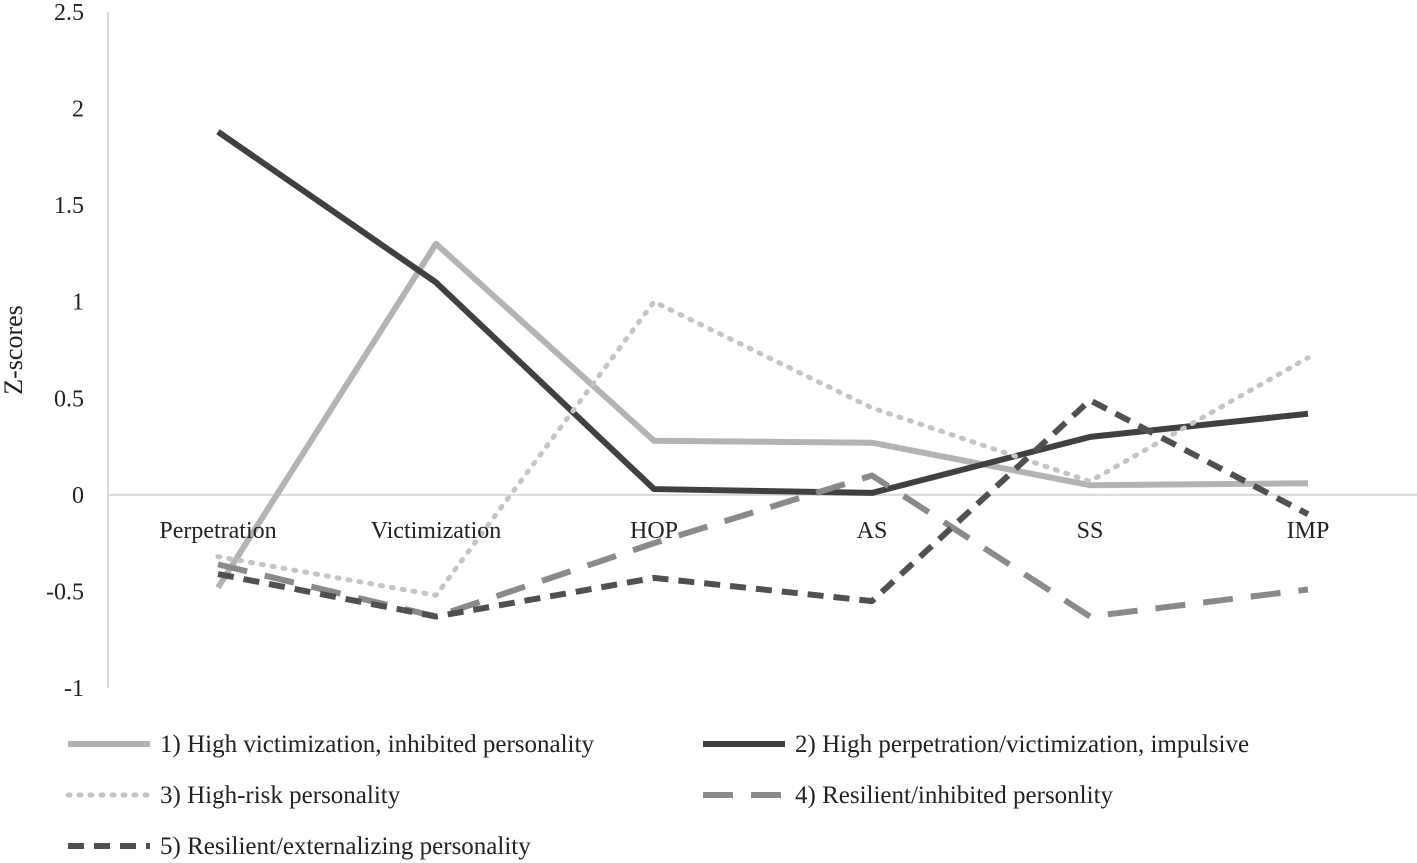 The image size is (1417, 863). Describe the element at coordinates (78, 303) in the screenshot. I see `y-tick-label: 1` at that location.